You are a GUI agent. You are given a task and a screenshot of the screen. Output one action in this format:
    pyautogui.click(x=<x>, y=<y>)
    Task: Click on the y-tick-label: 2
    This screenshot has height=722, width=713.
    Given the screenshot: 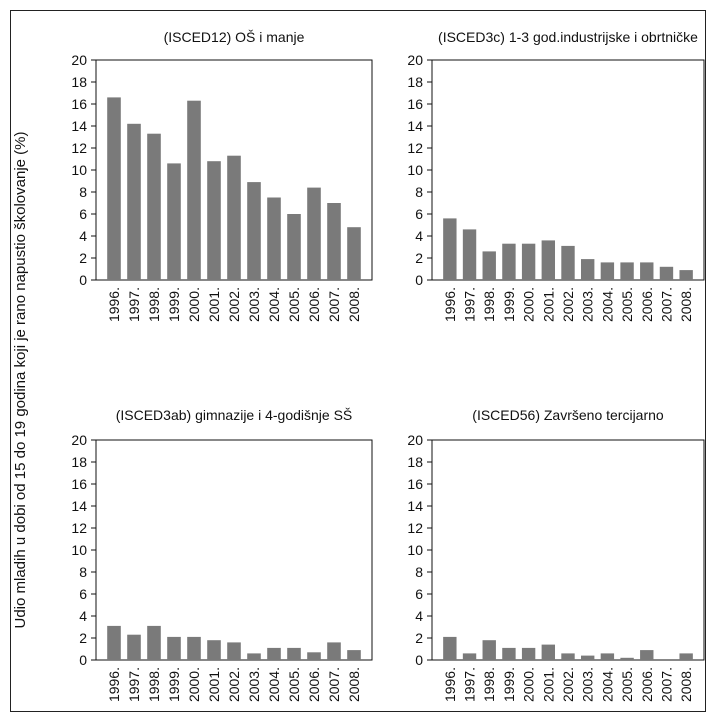 What is the action you would take?
    pyautogui.click(x=419, y=258)
    